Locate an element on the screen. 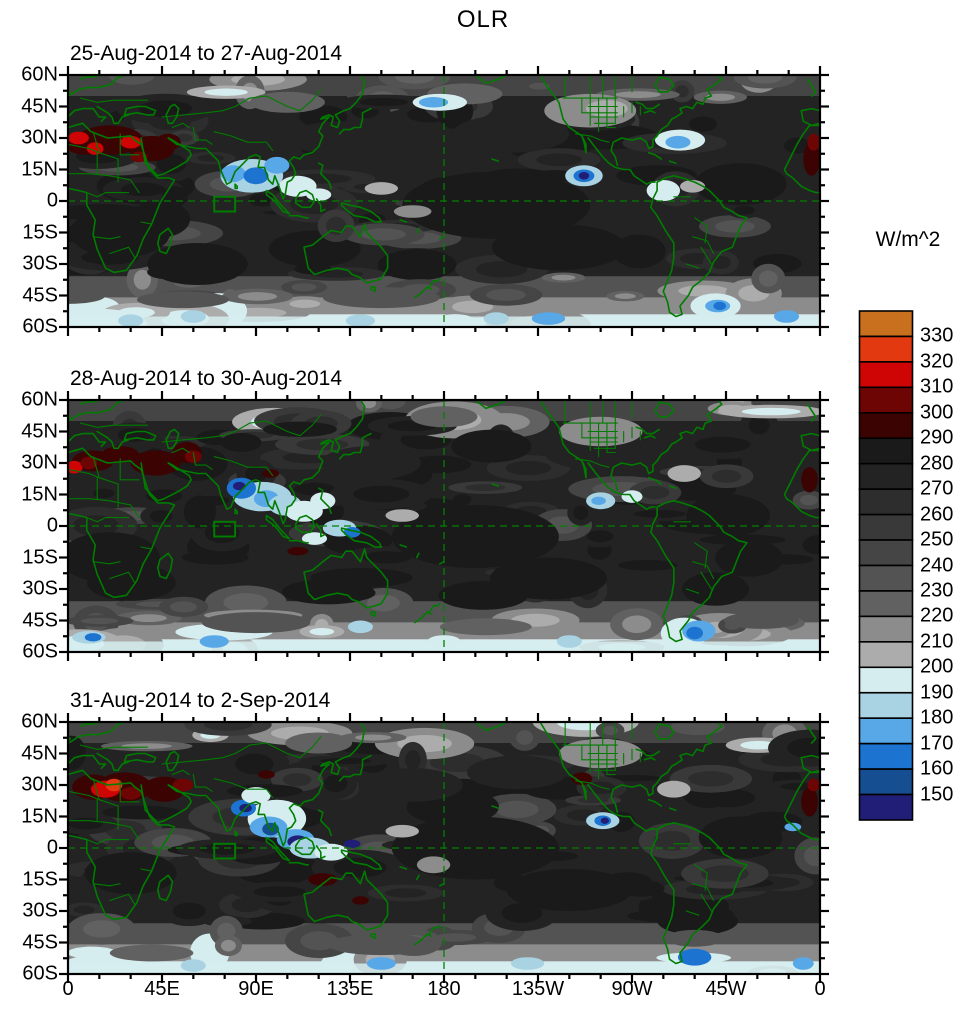 The width and height of the screenshot is (966, 1013). colorbar-tick-label: 250 is located at coordinates (937, 539).